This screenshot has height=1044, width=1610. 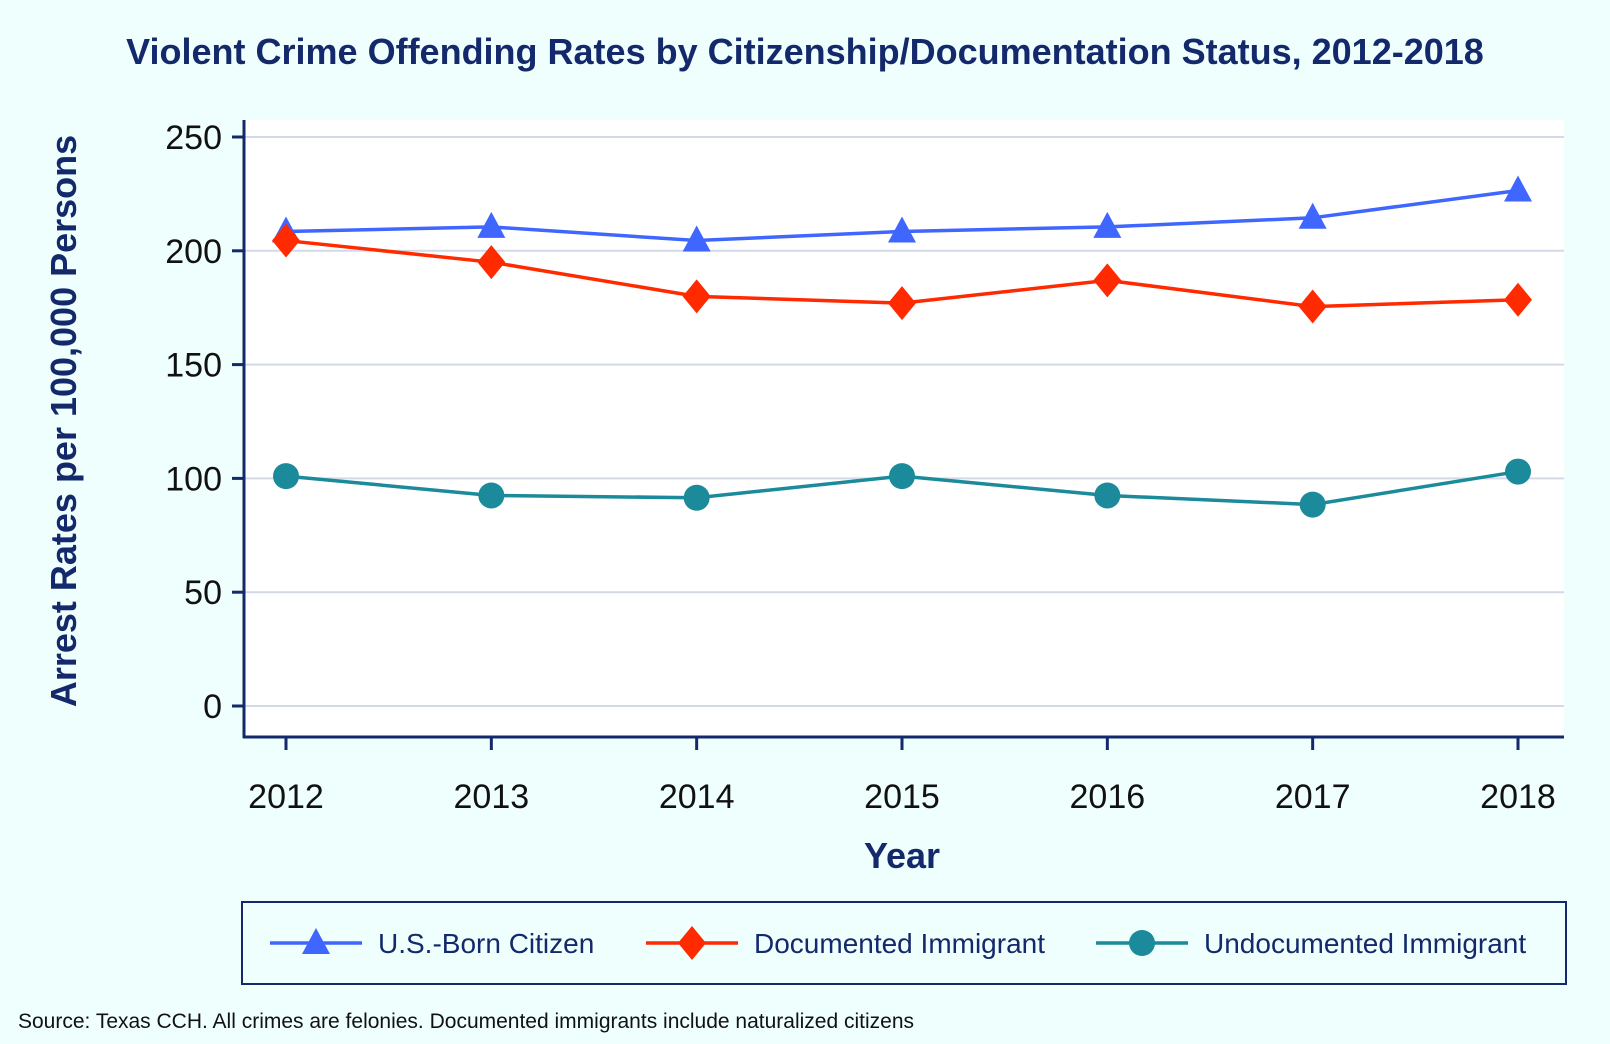 I want to click on x-tick-label: 2015, so click(x=902, y=797).